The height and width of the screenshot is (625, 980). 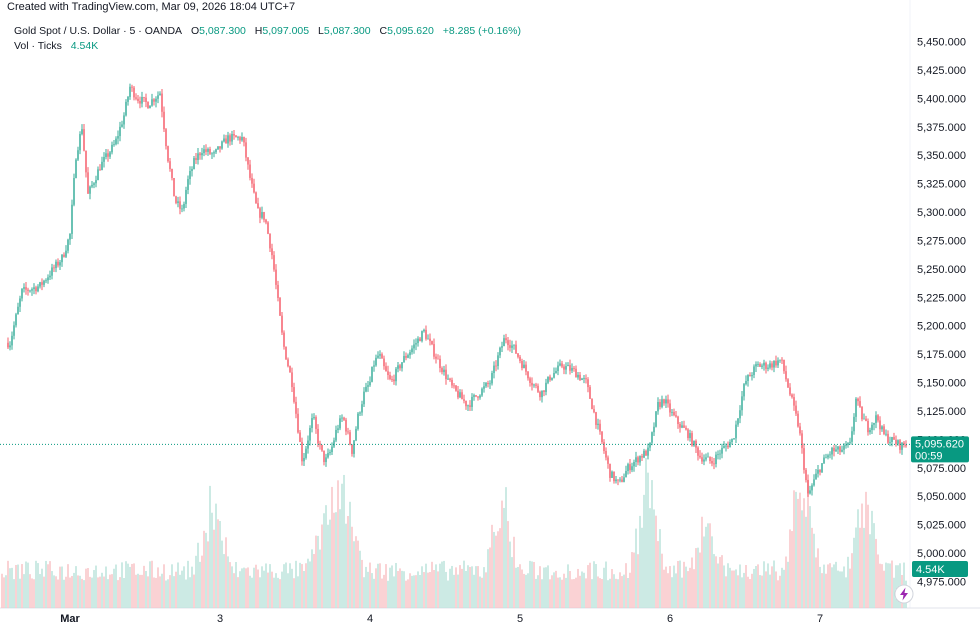 I want to click on volume-label: Vol · Ticks, so click(x=38, y=46).